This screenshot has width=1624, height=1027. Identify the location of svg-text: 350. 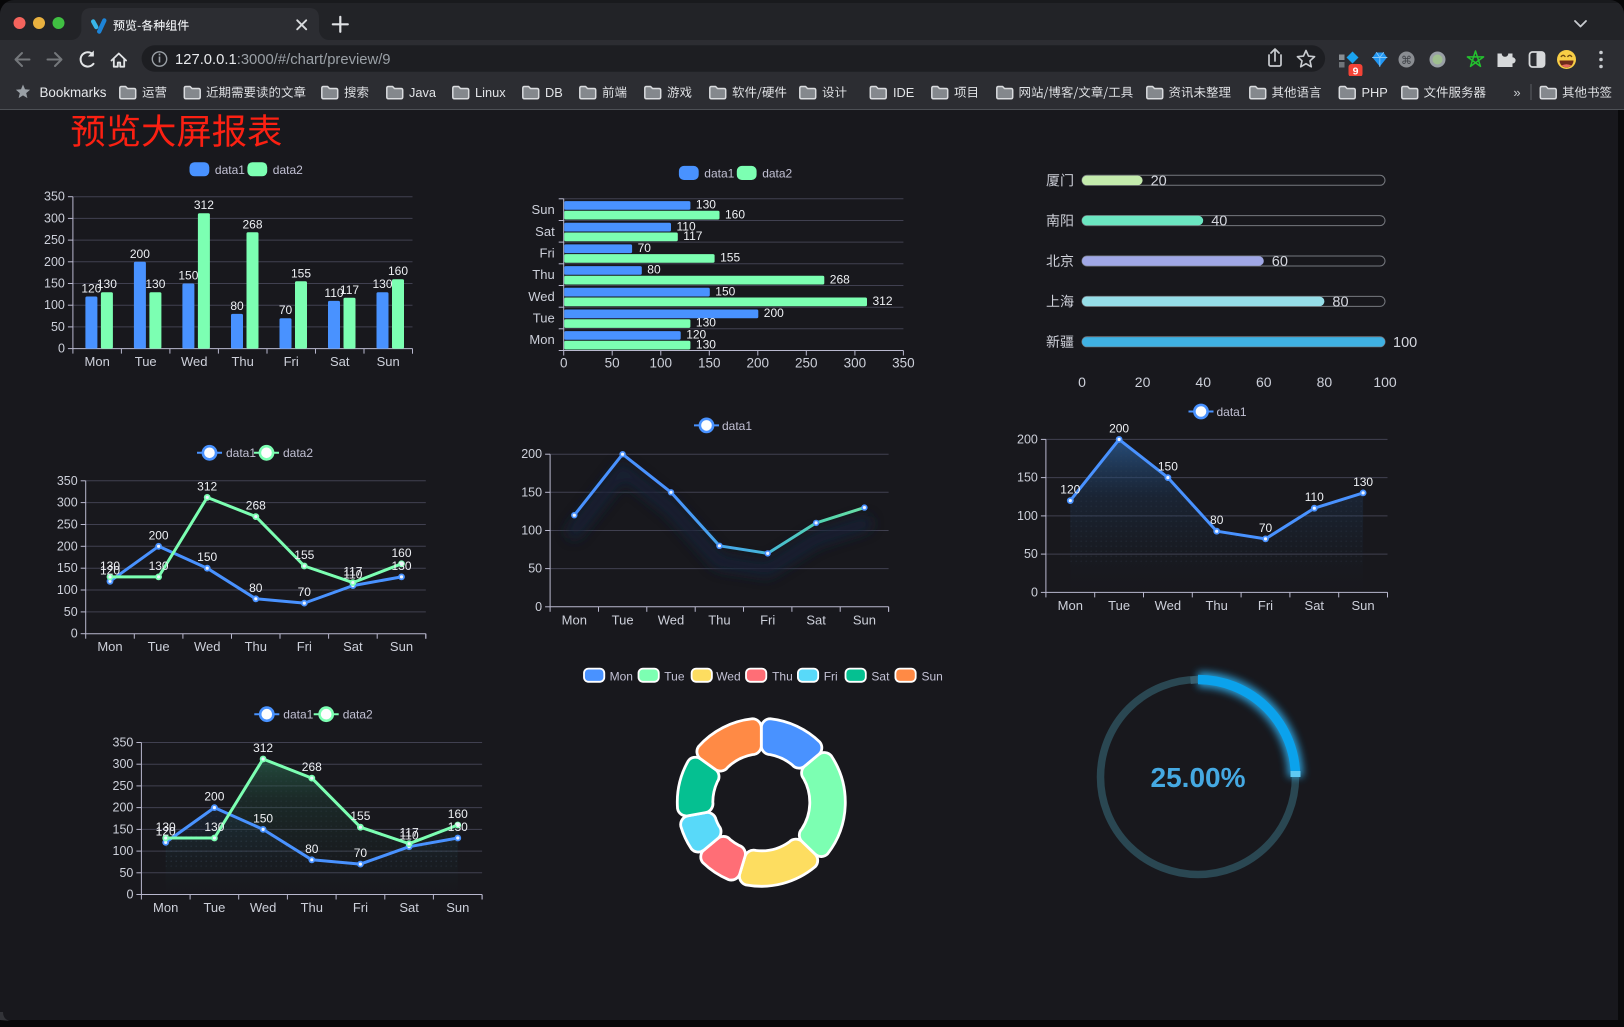
(903, 363).